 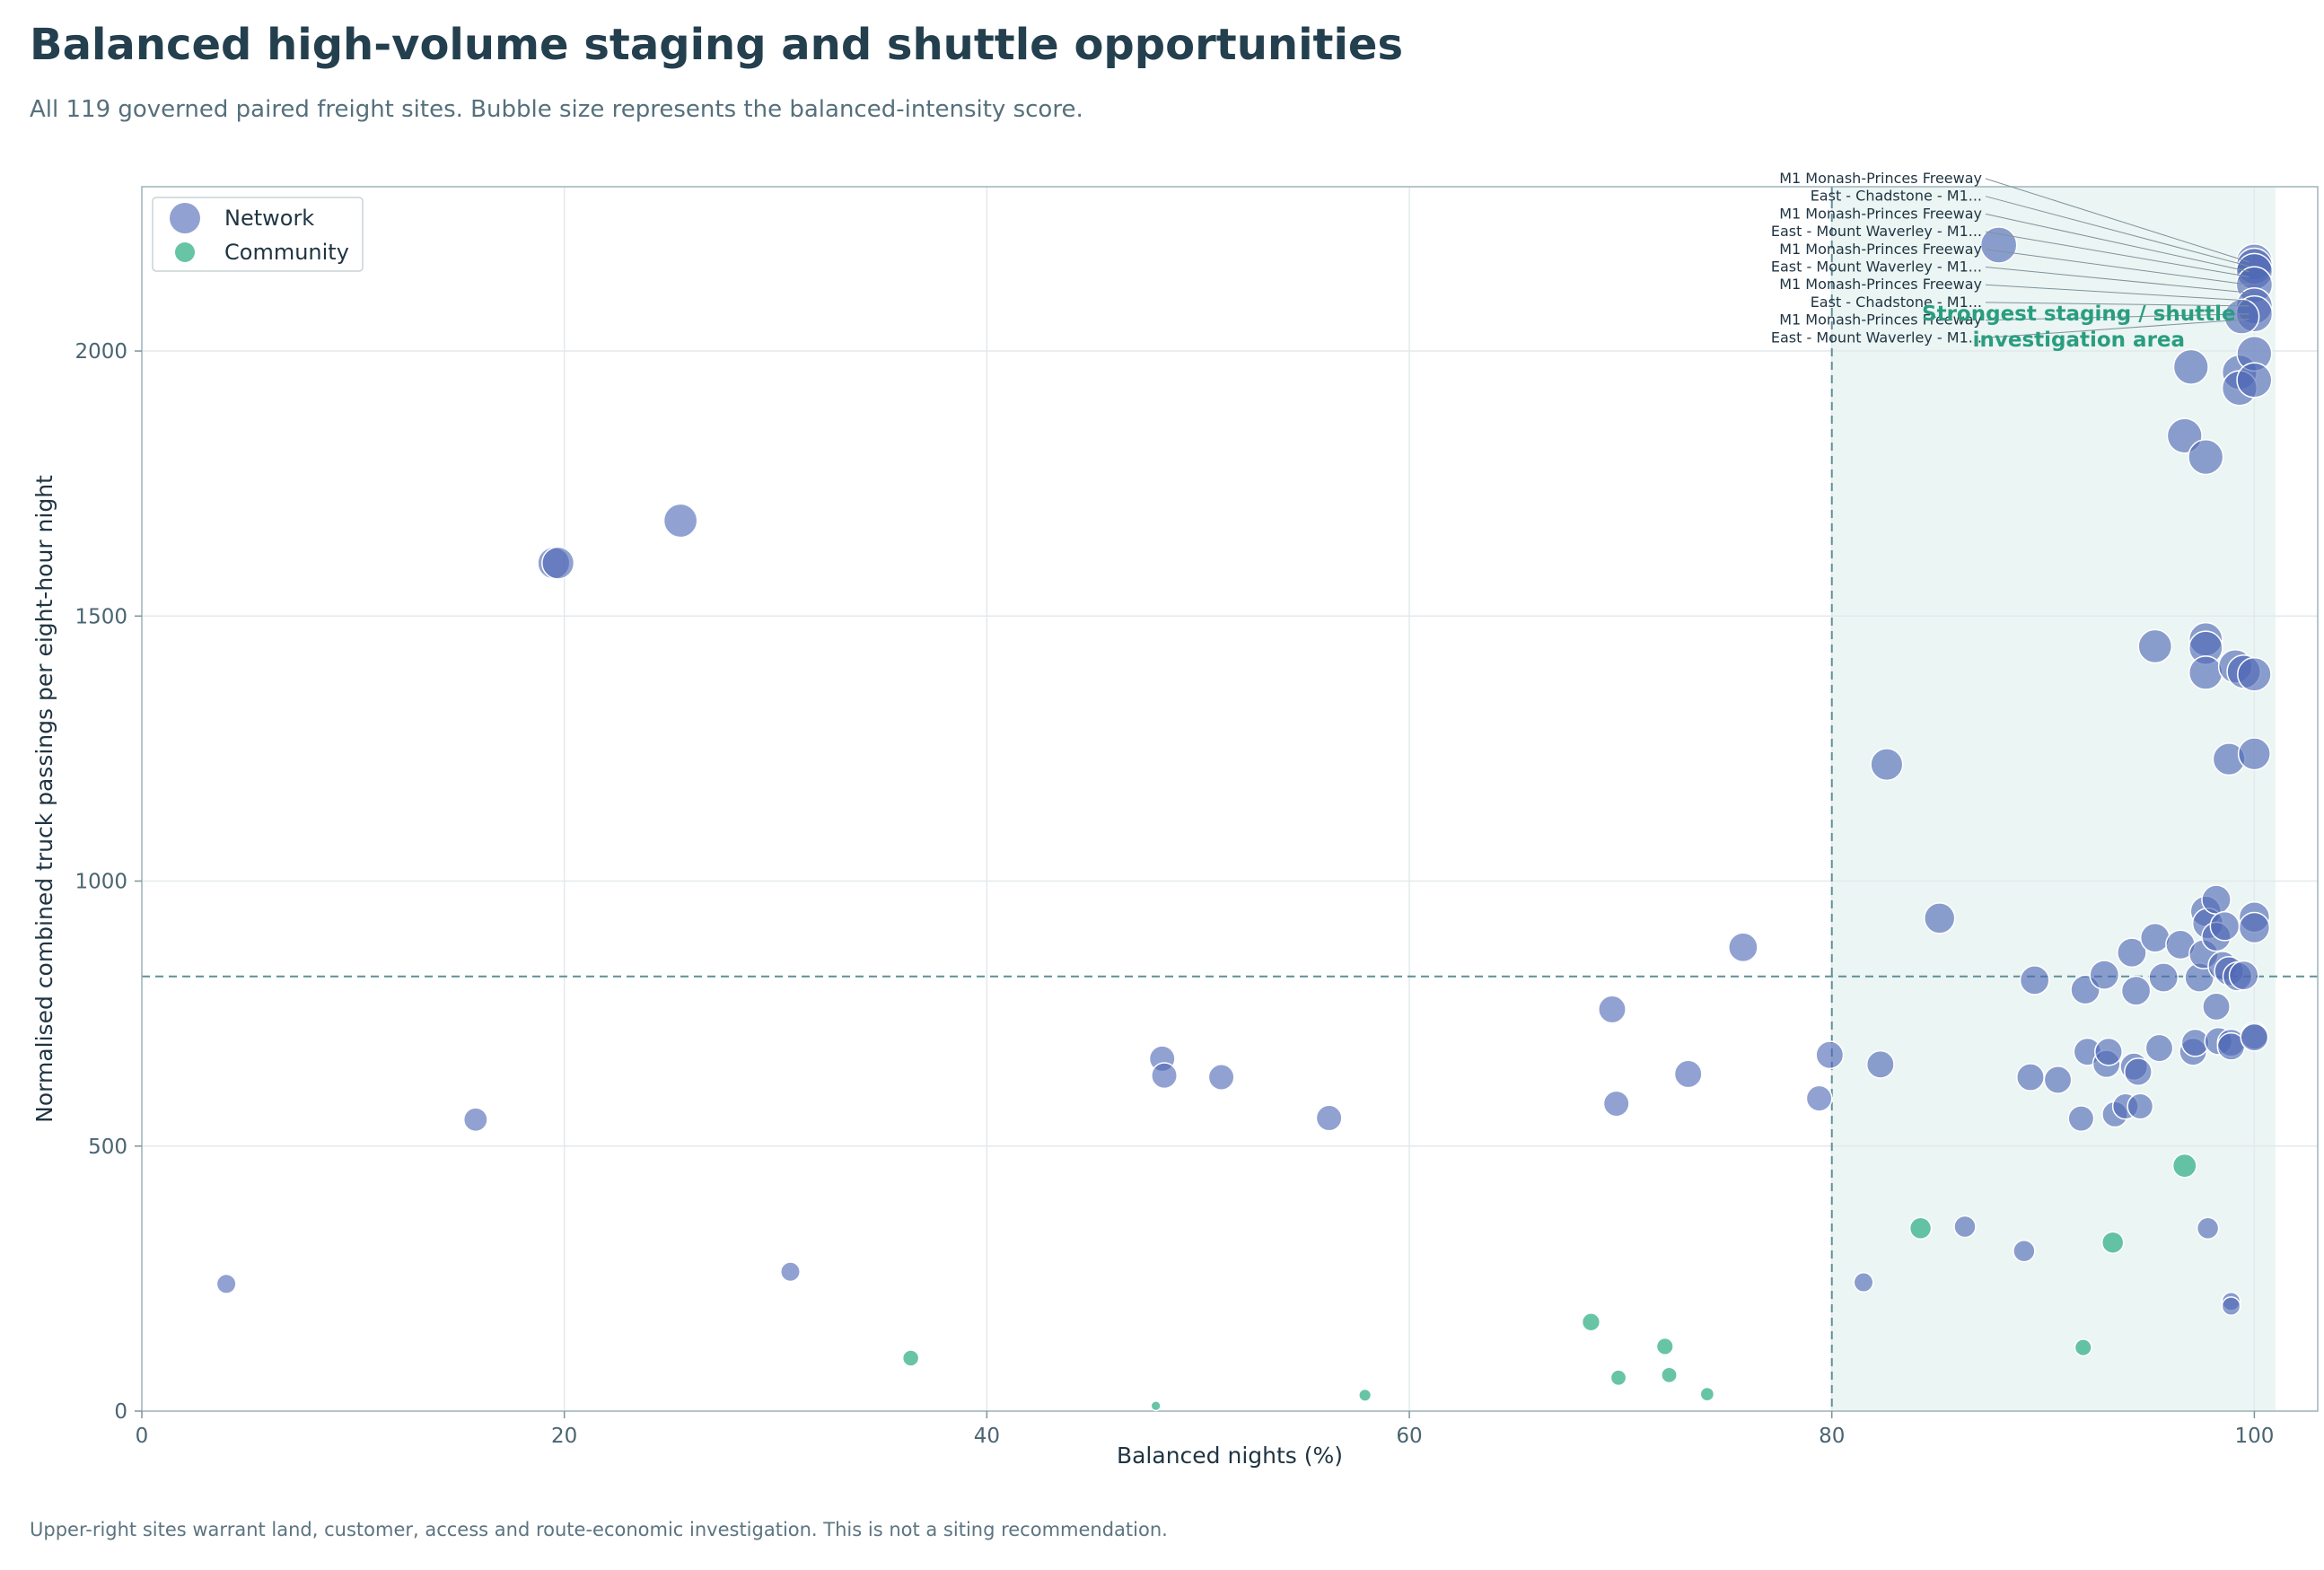 I want to click on legend-community-marker, so click(x=185, y=252).